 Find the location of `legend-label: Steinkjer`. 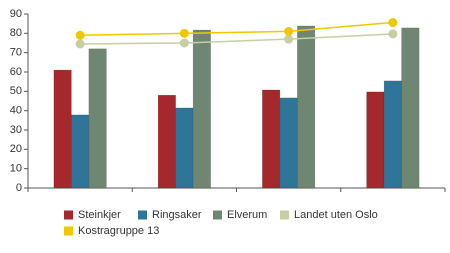

legend-label: Steinkjer is located at coordinates (99, 215).